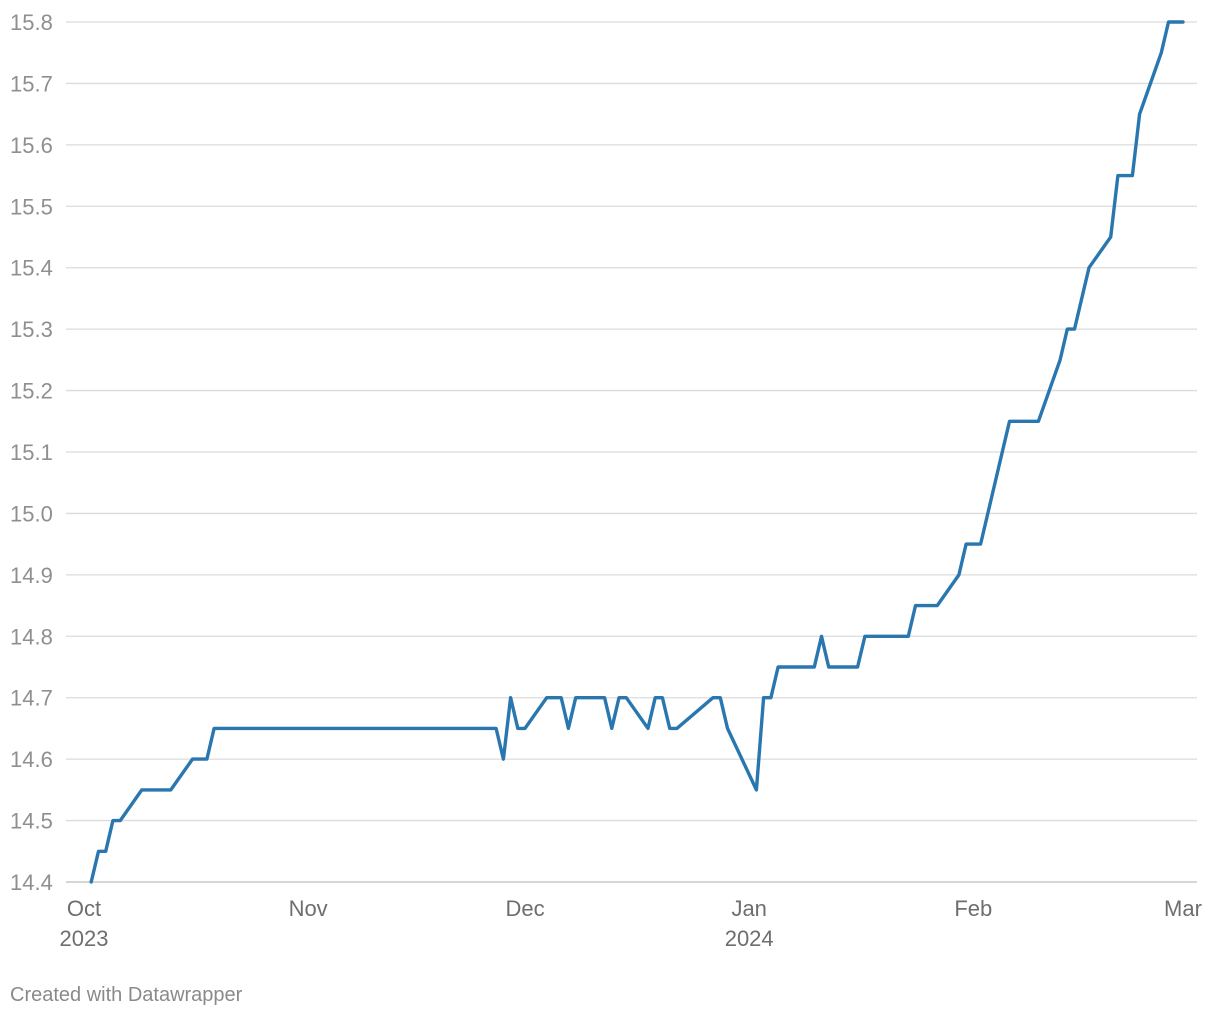 This screenshot has width=1220, height=1020. What do you see at coordinates (84, 908) in the screenshot?
I see `x-tick-label: Oct` at bounding box center [84, 908].